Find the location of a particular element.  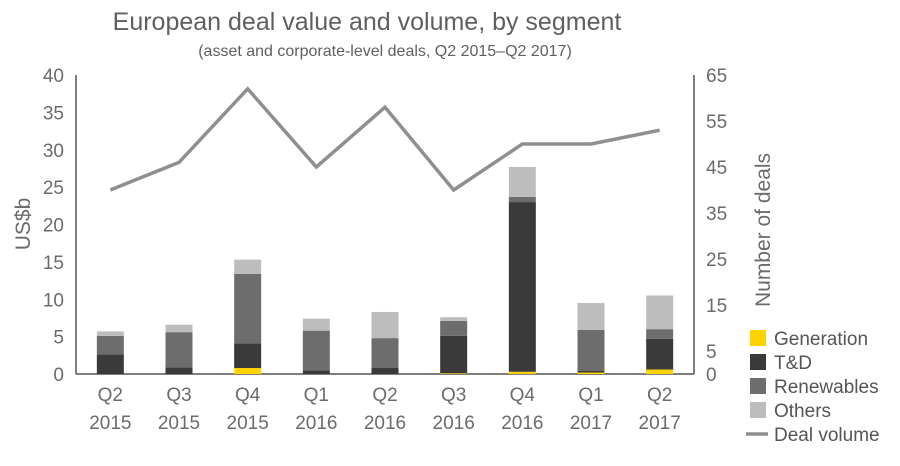

legend-label: Renewables is located at coordinates (826, 387).